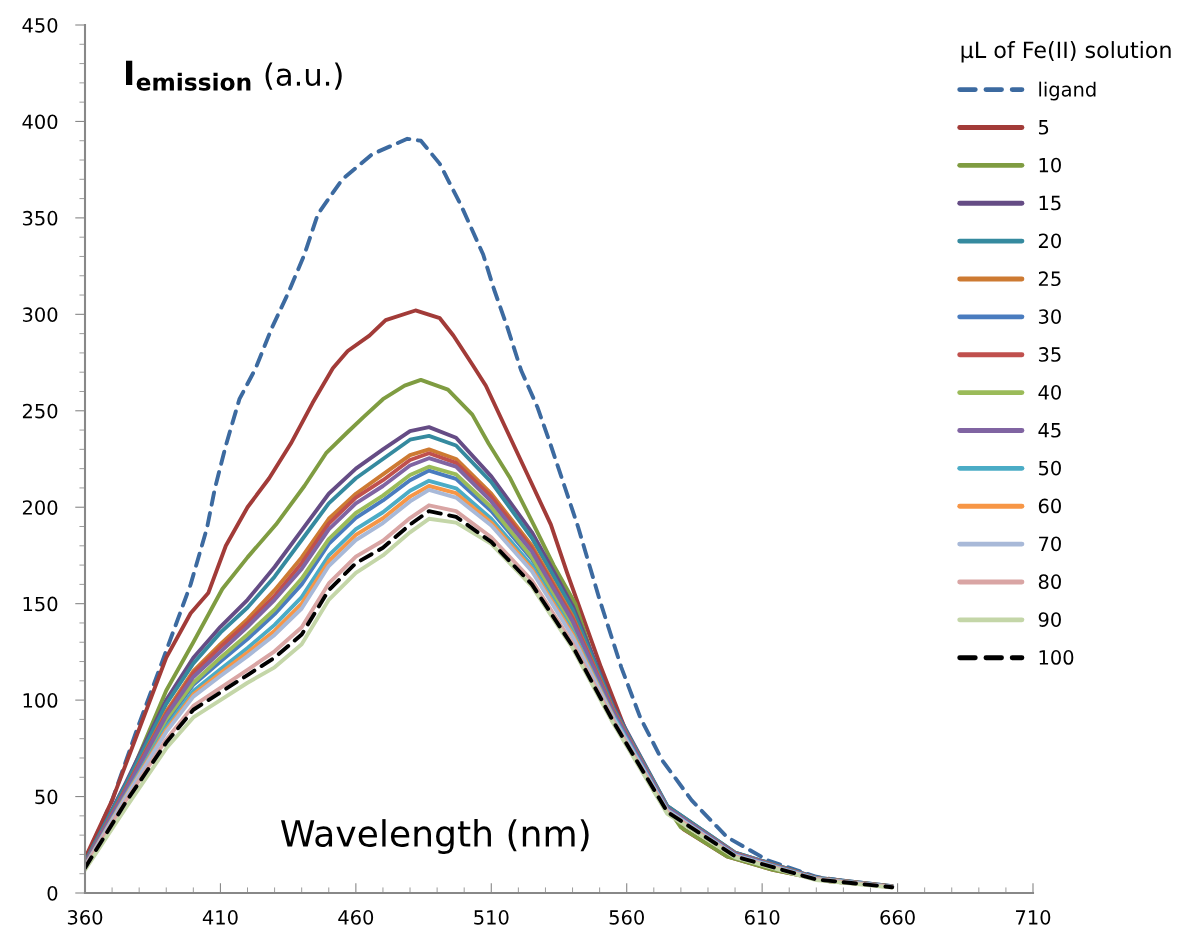 The height and width of the screenshot is (943, 1196). I want to click on legend-label: 90, so click(1049, 619).